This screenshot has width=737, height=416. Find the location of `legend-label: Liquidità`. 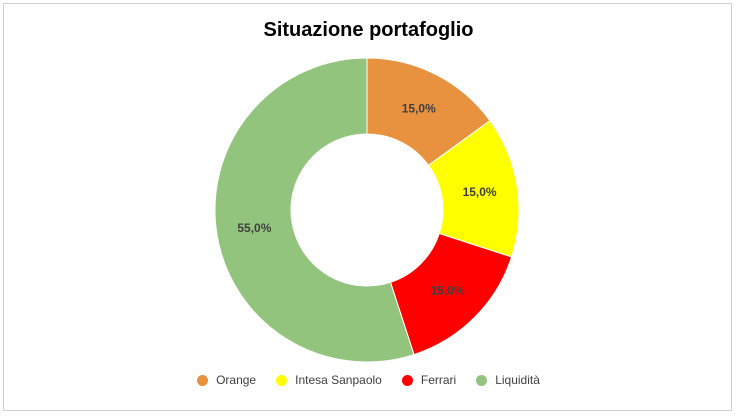

legend-label: Liquidità is located at coordinates (517, 380).